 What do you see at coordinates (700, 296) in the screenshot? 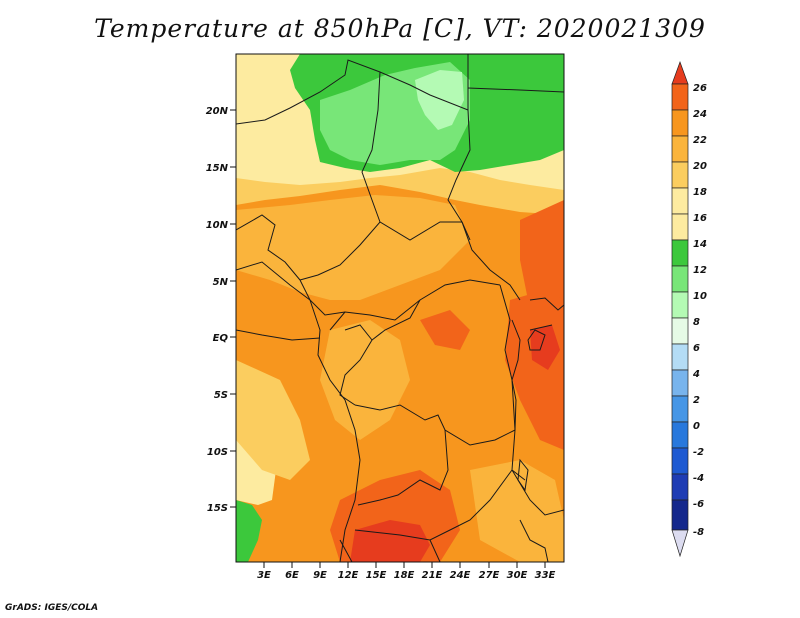
I see `colorbar-label: 10` at bounding box center [700, 296].